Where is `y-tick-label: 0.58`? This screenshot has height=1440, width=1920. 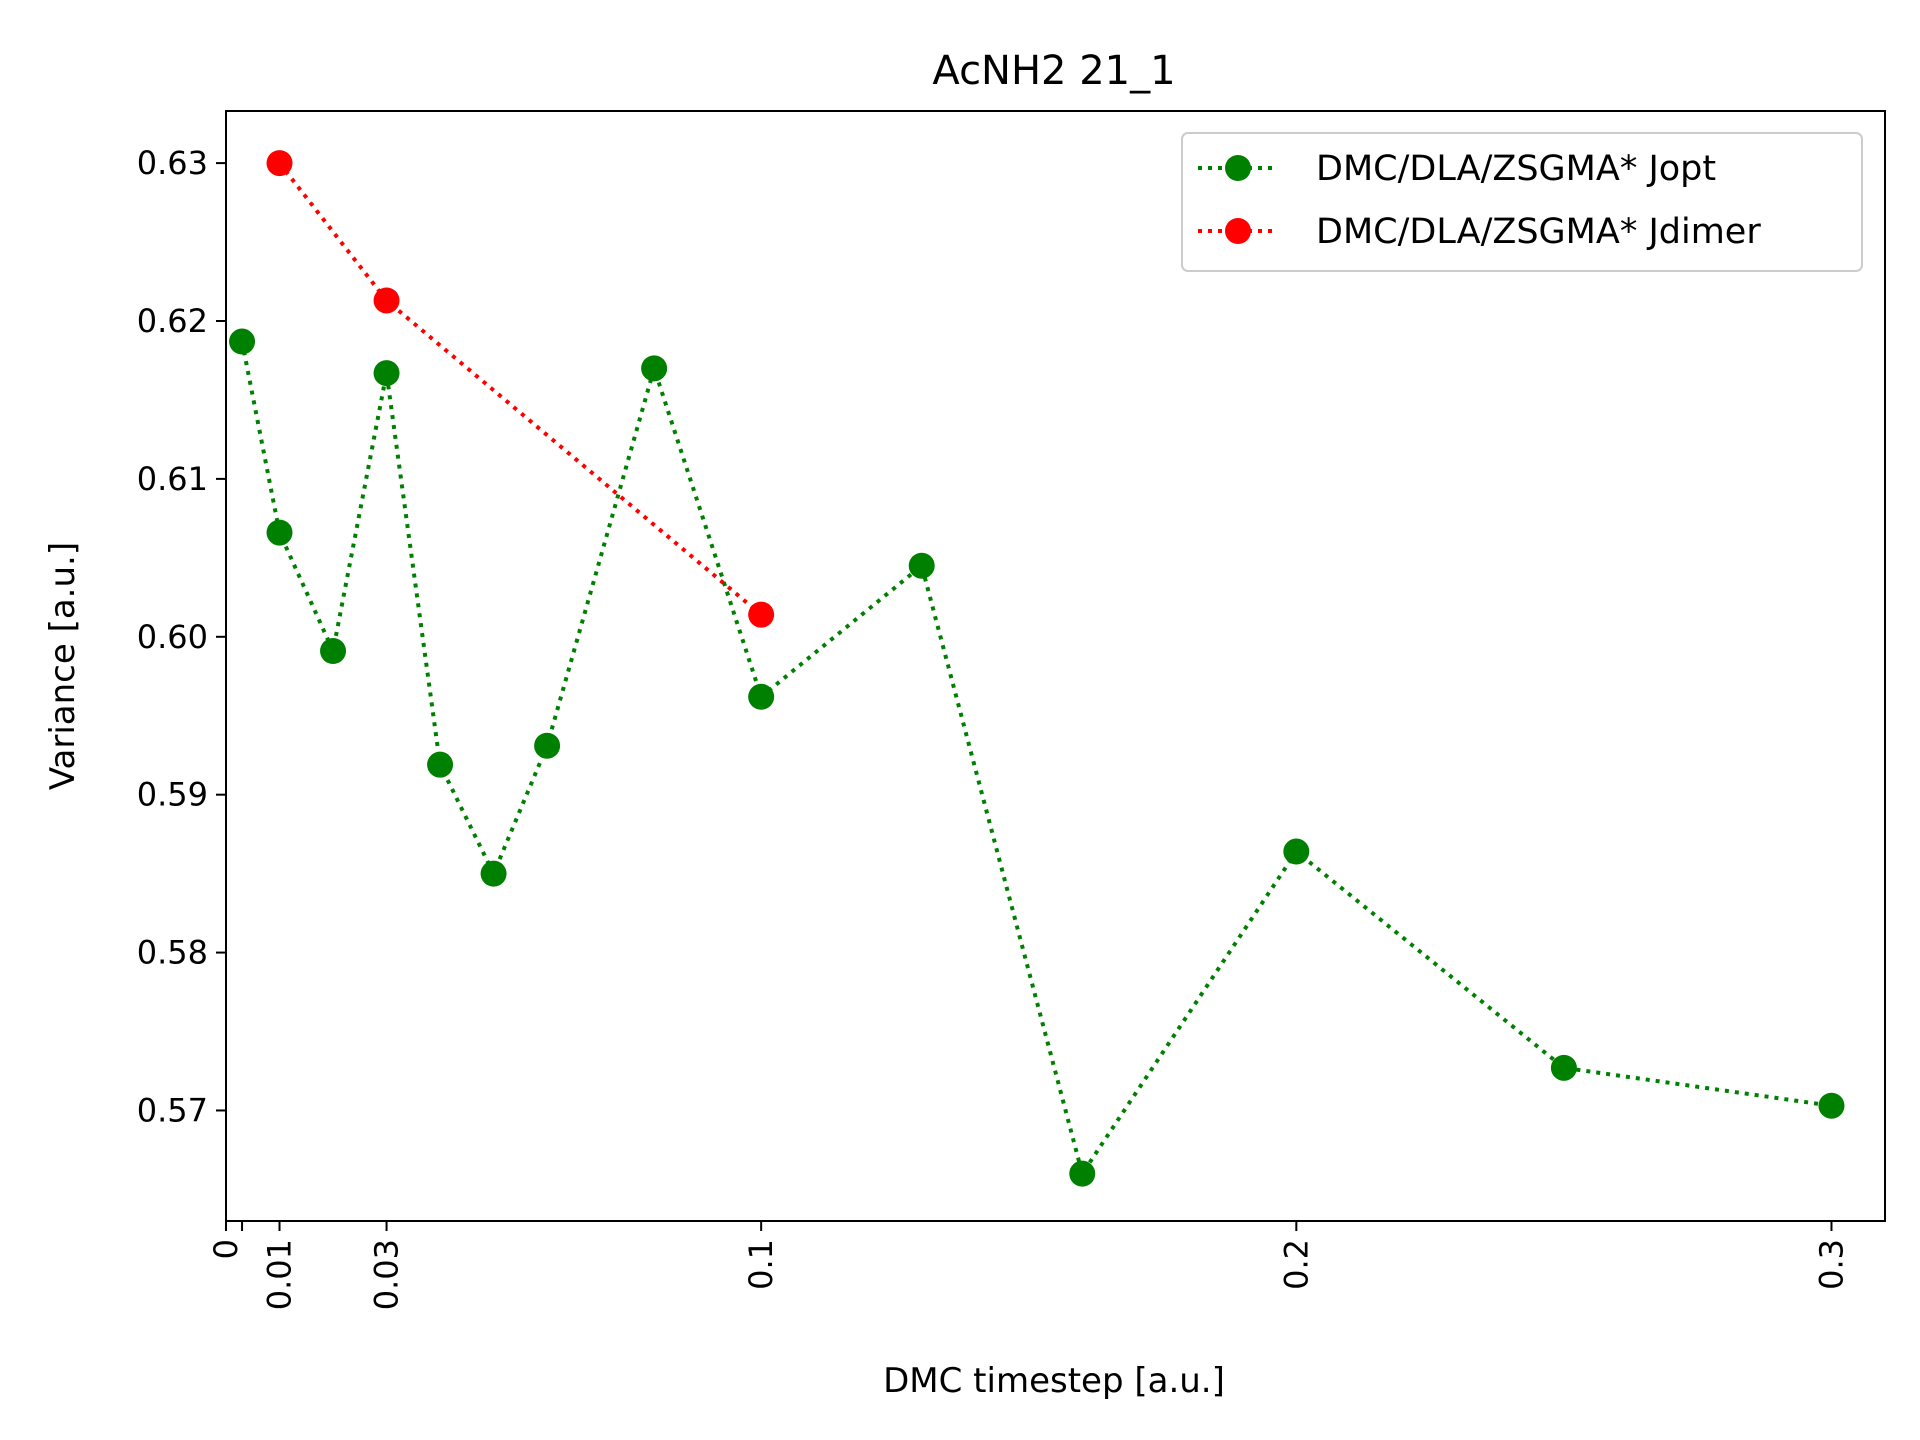 y-tick-label: 0.58 is located at coordinates (172, 953).